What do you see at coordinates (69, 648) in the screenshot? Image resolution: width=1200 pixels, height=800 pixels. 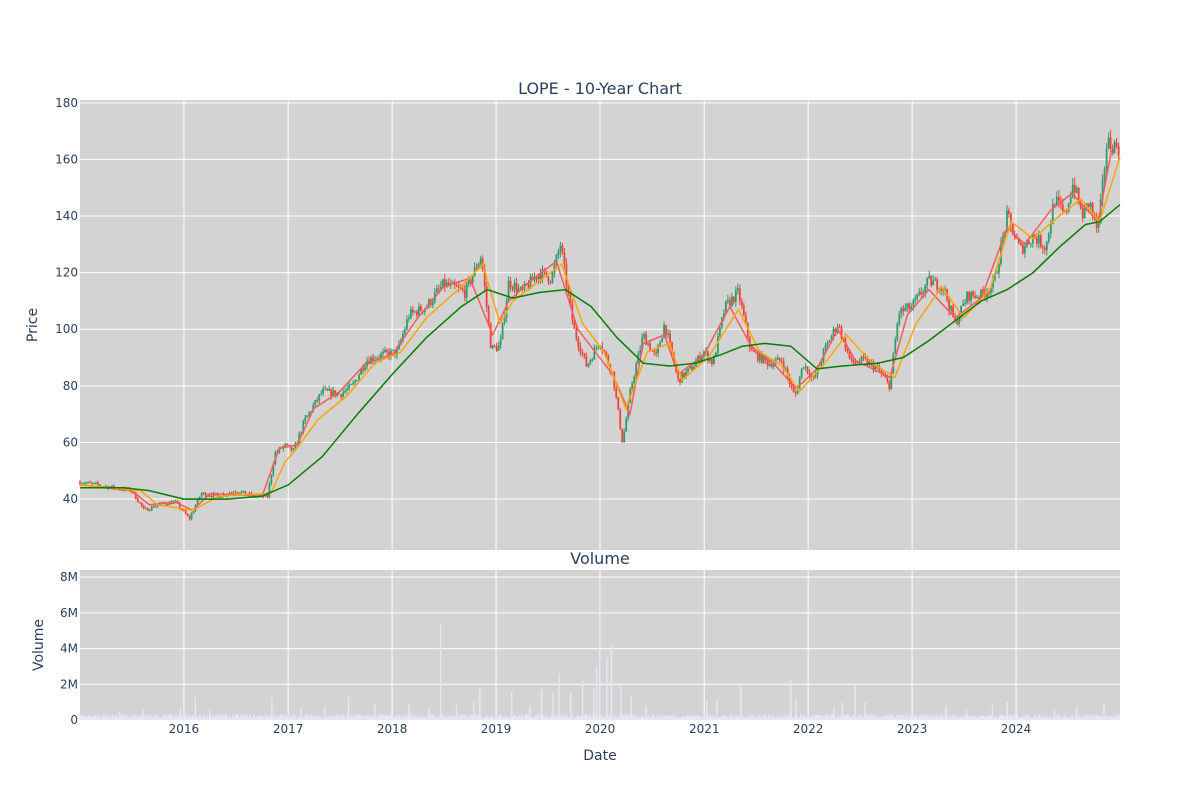 I see `volume-y-ticks: 0 2M 4M 6M 8M` at bounding box center [69, 648].